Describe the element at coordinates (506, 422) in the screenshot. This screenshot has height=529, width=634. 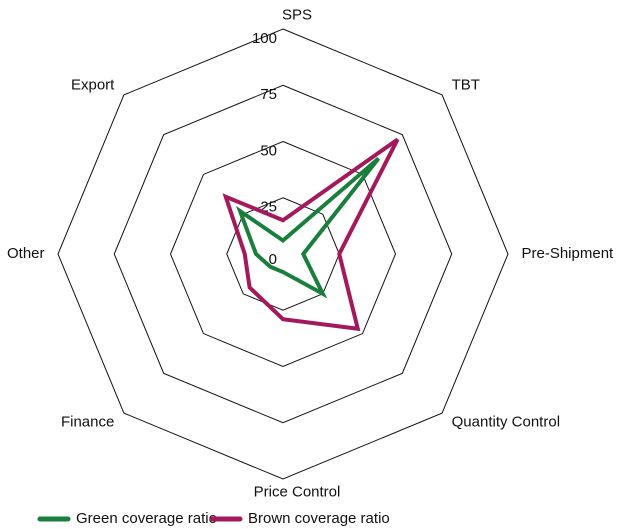
I see `axis-label: Quantity Control` at that location.